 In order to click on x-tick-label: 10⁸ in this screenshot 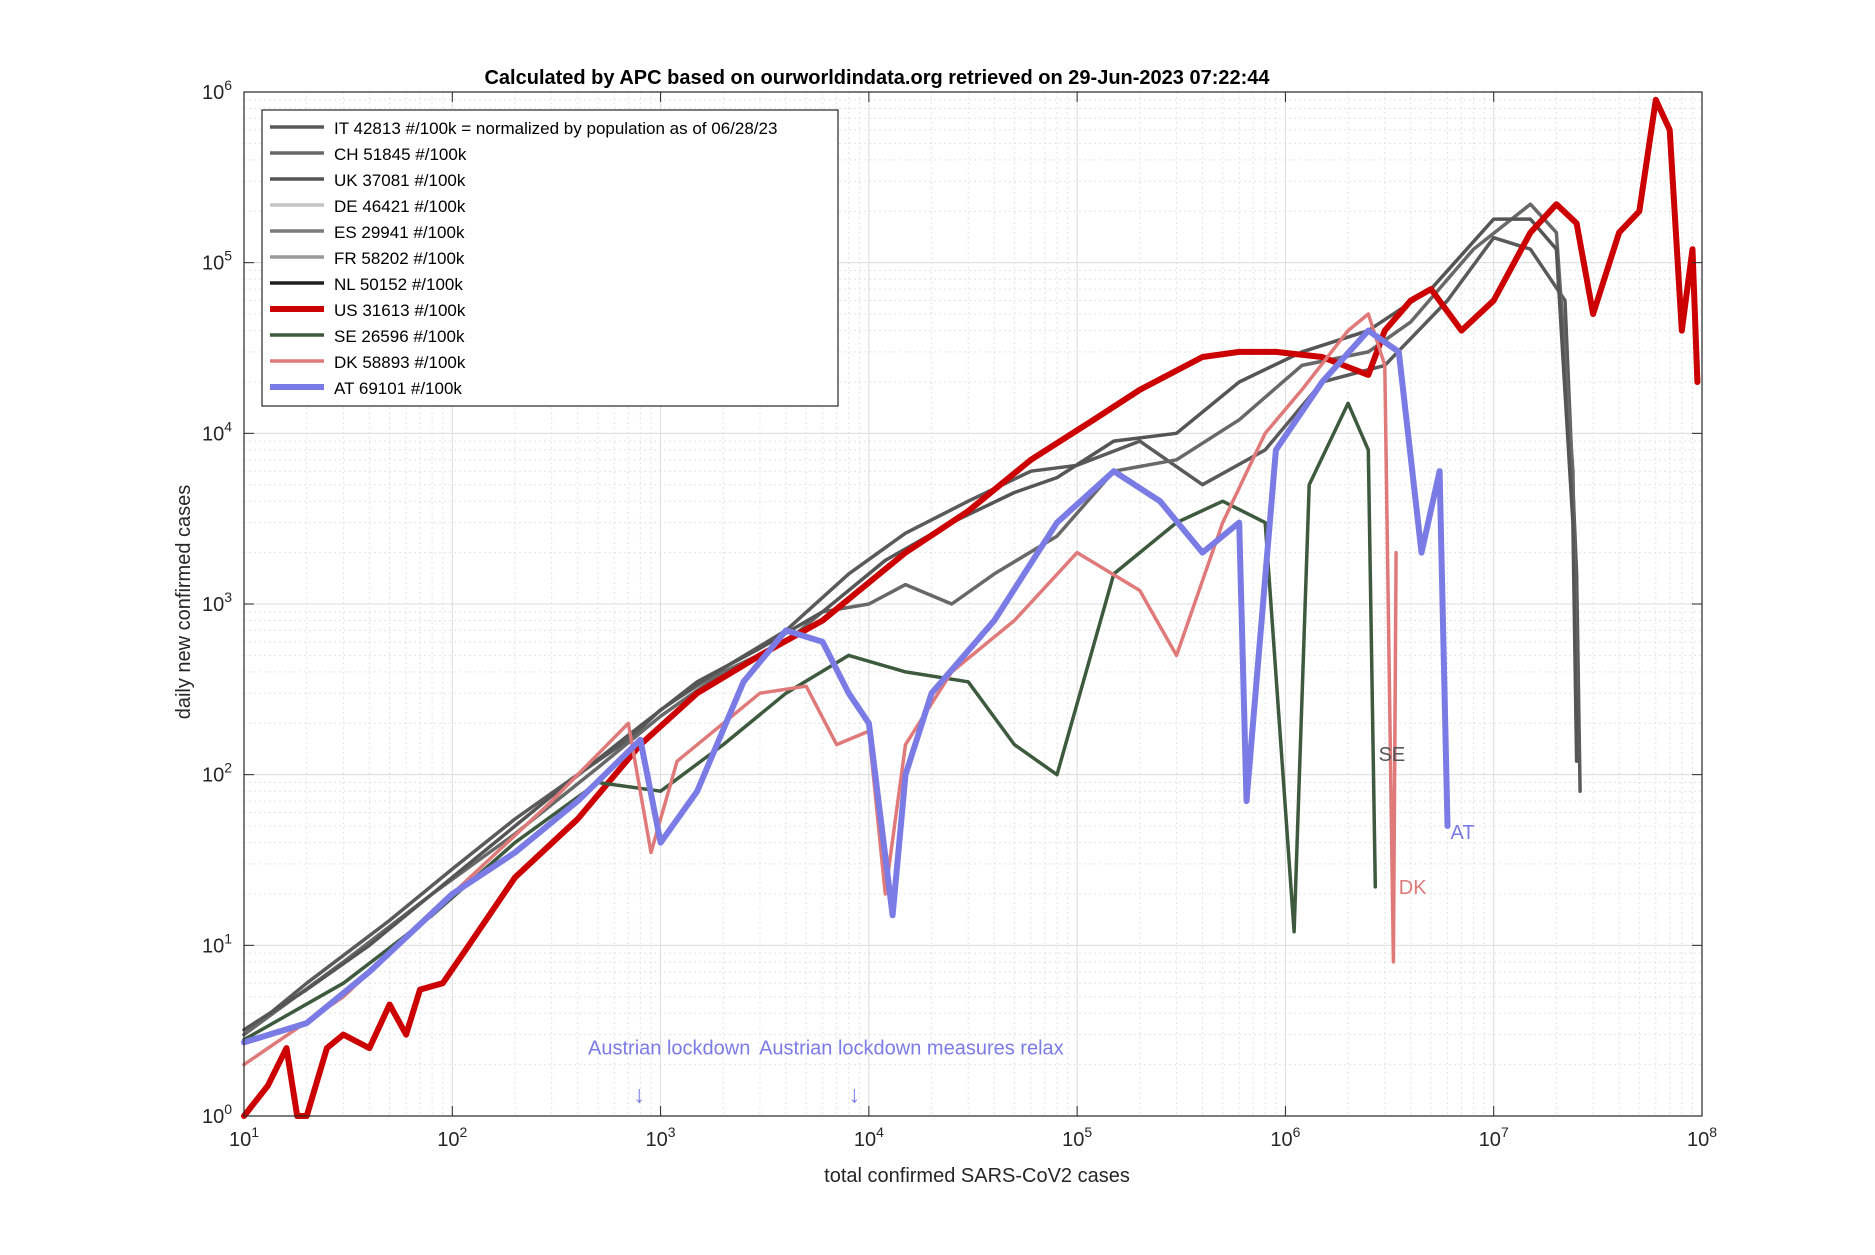, I will do `click(1702, 1137)`.